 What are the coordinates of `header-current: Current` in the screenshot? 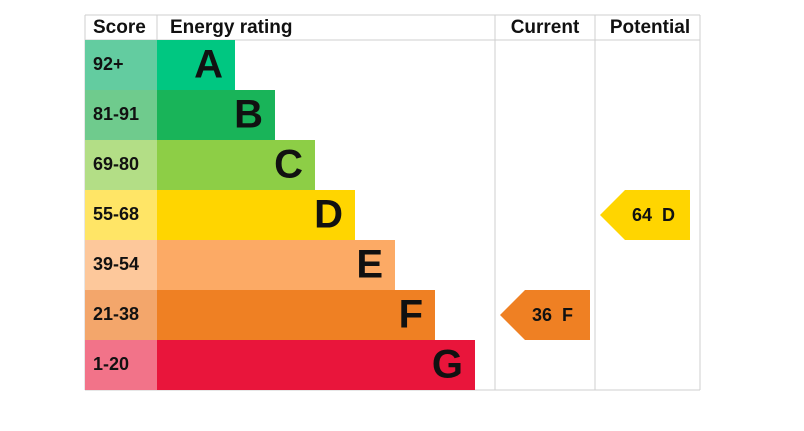 It's located at (545, 27).